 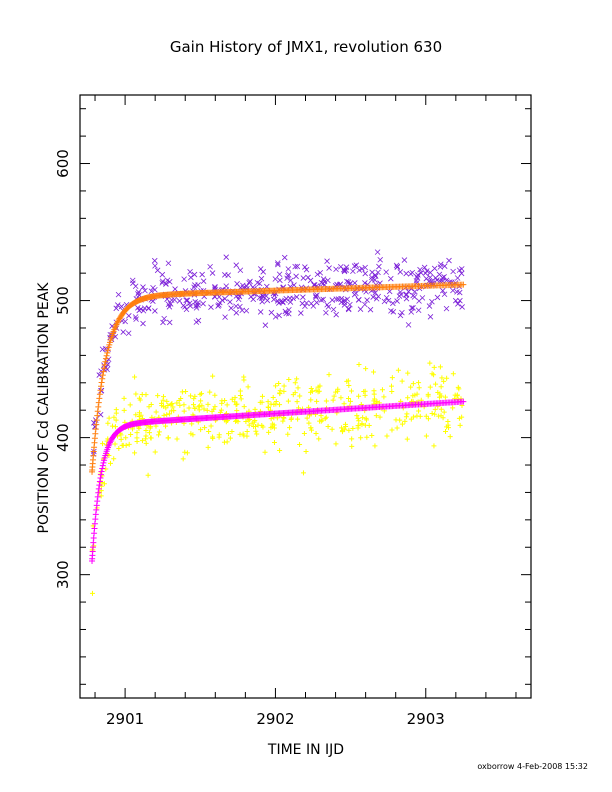 What do you see at coordinates (125, 719) in the screenshot?
I see `x-tick-label: 2901` at bounding box center [125, 719].